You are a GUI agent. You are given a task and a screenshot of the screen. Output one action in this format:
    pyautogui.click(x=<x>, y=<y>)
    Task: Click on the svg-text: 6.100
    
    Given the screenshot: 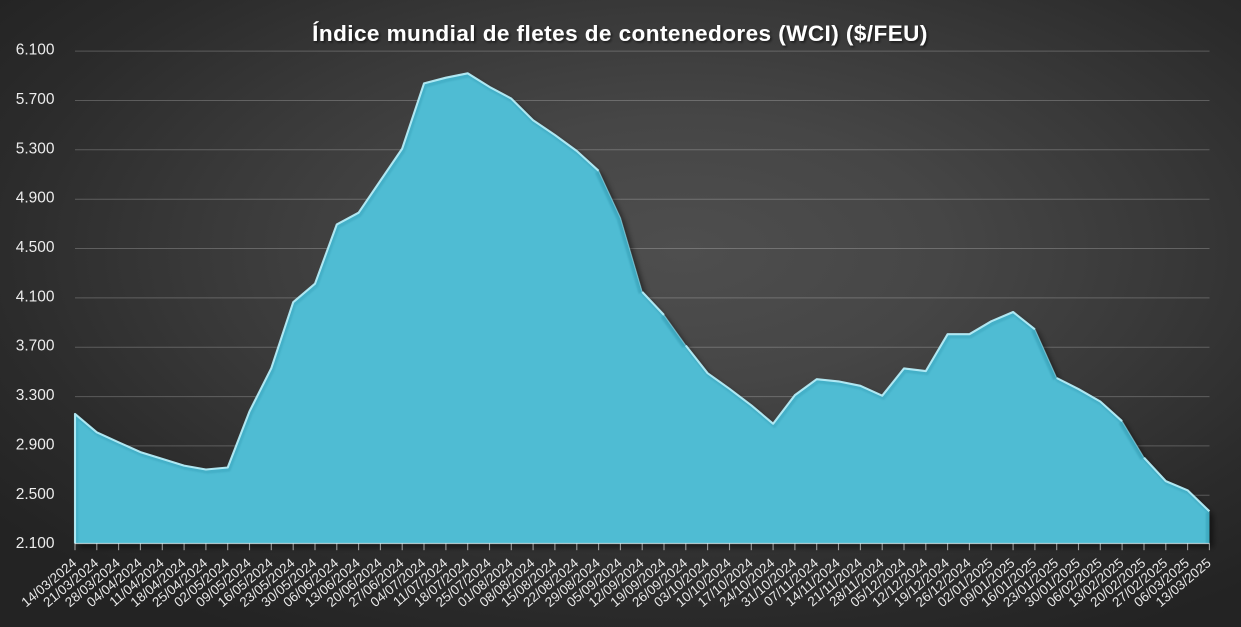 What is the action you would take?
    pyautogui.click(x=35, y=50)
    